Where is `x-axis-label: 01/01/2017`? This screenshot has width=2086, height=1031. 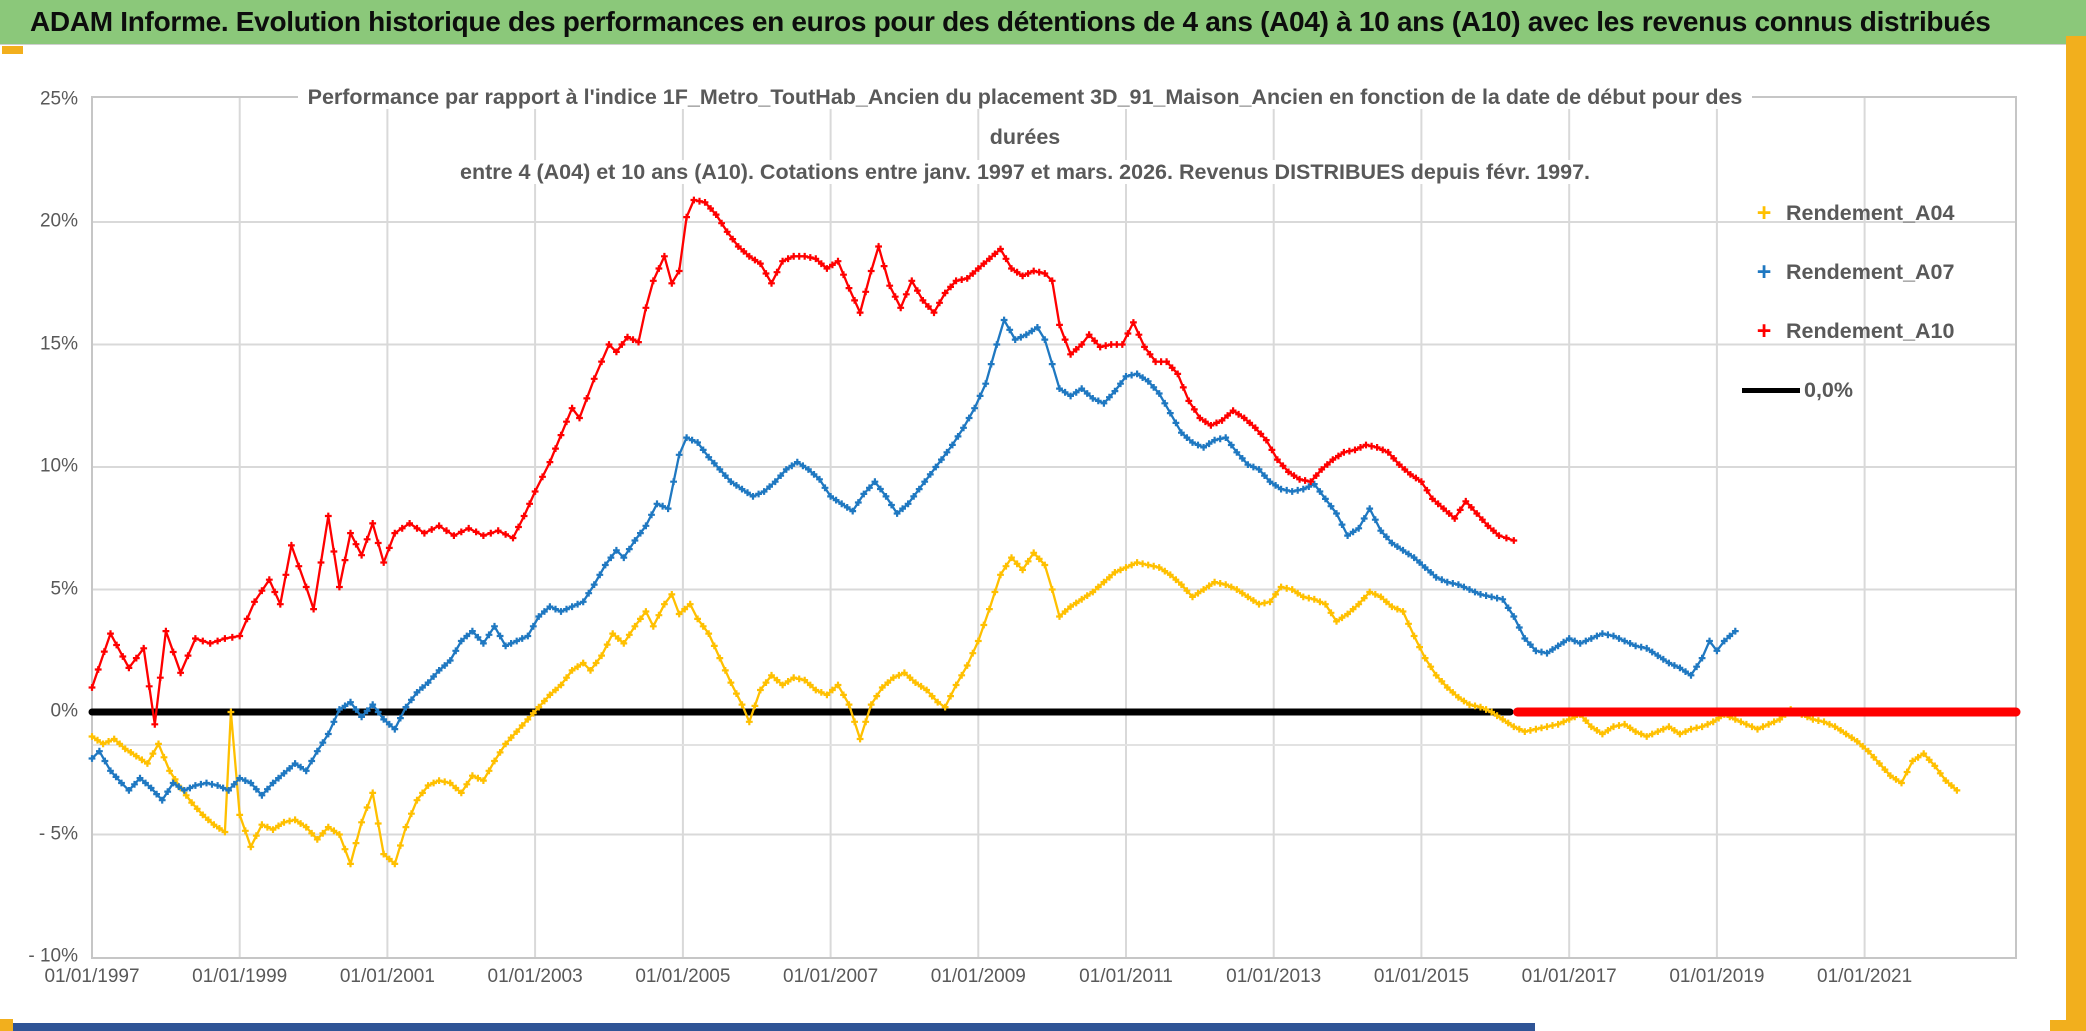 x-axis-label: 01/01/2017 is located at coordinates (1569, 976).